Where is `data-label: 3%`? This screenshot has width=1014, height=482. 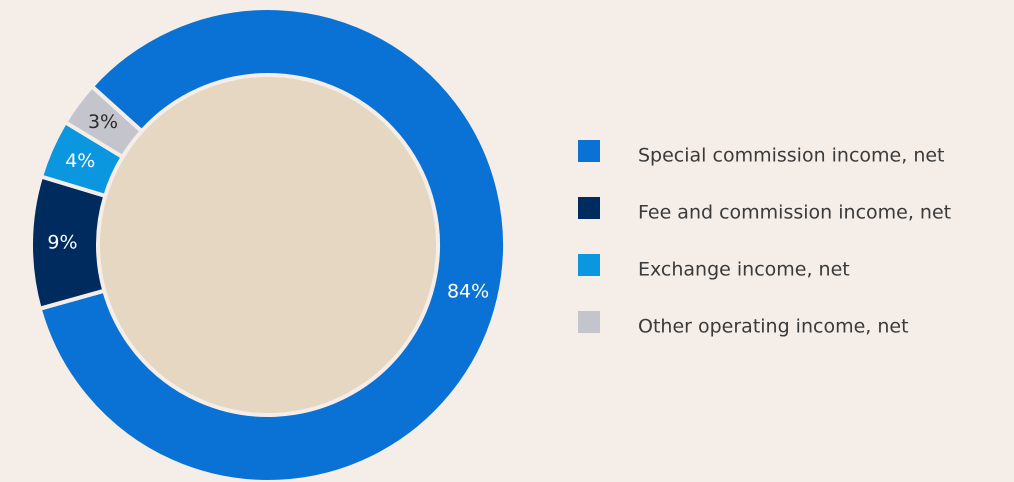
data-label: 3% is located at coordinates (103, 122).